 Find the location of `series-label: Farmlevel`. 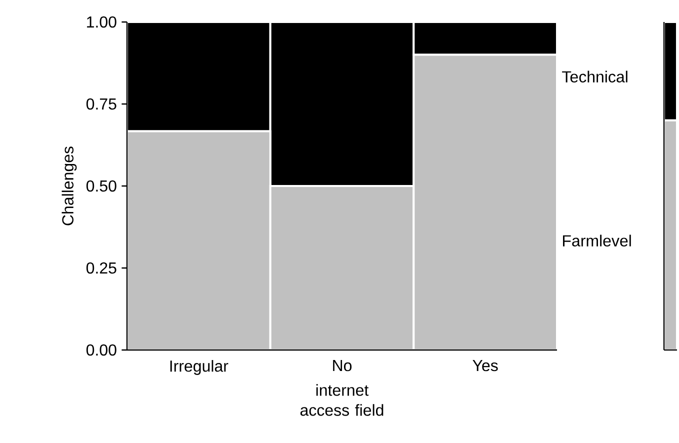

series-label: Farmlevel is located at coordinates (597, 240).